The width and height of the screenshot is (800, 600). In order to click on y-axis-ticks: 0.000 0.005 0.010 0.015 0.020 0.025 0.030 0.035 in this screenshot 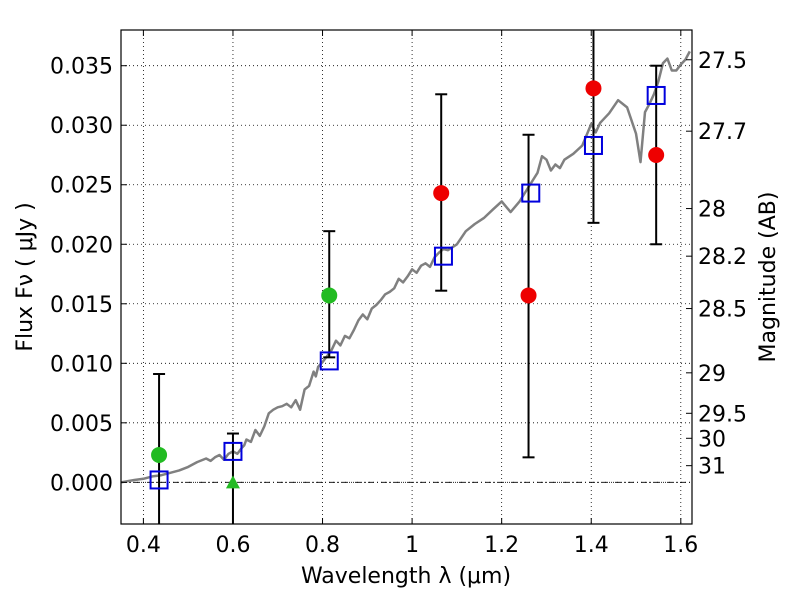, I will do `click(88, 275)`.